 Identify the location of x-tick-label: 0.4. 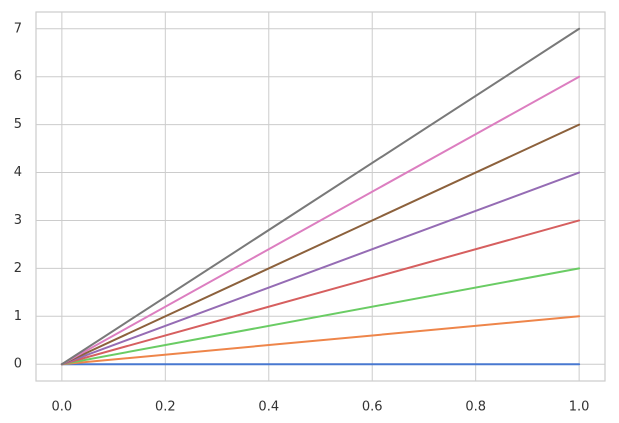
(268, 407).